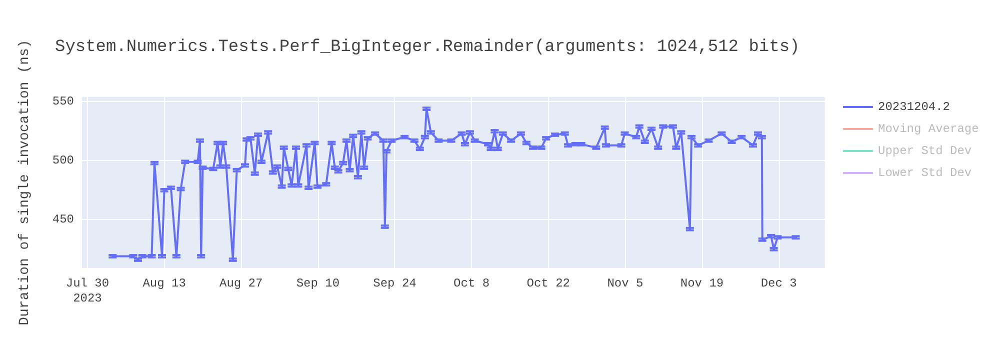 Image resolution: width=1000 pixels, height=350 pixels. I want to click on legend-label: Upper Std Dev, so click(925, 151).